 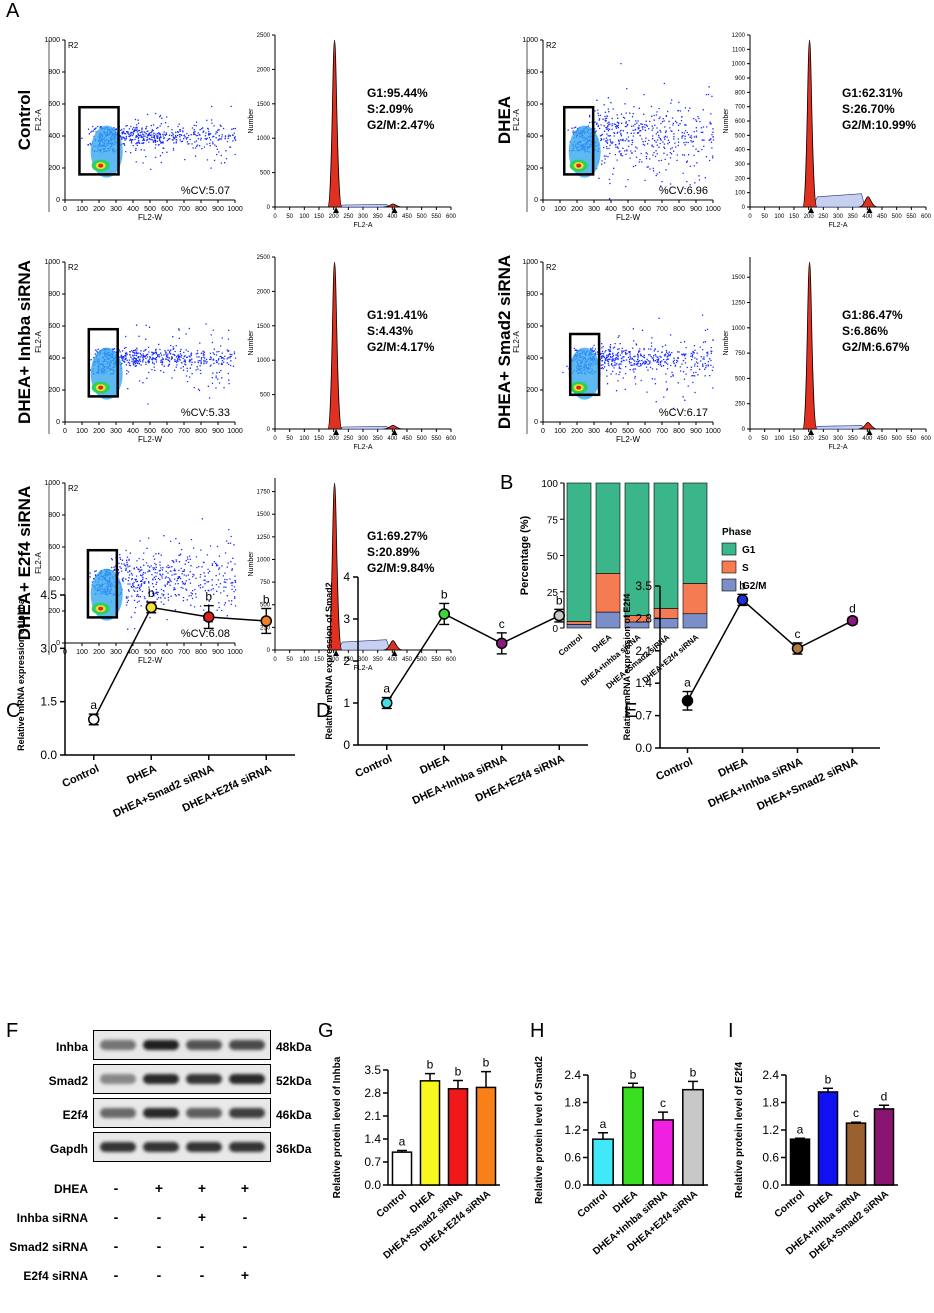 I want to click on I-y-tick-label: 0.0, so click(x=770, y=1185).